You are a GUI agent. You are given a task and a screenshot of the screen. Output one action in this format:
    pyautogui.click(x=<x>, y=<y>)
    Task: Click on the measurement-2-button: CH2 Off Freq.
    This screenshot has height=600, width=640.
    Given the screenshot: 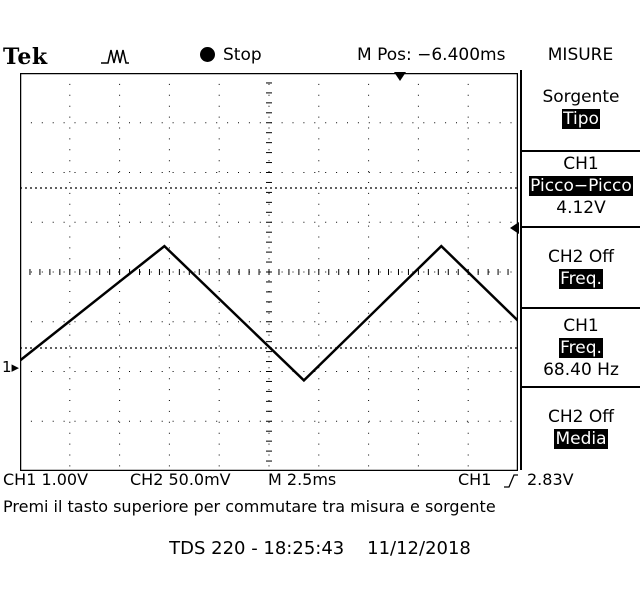 What is the action you would take?
    pyautogui.click(x=581, y=258)
    